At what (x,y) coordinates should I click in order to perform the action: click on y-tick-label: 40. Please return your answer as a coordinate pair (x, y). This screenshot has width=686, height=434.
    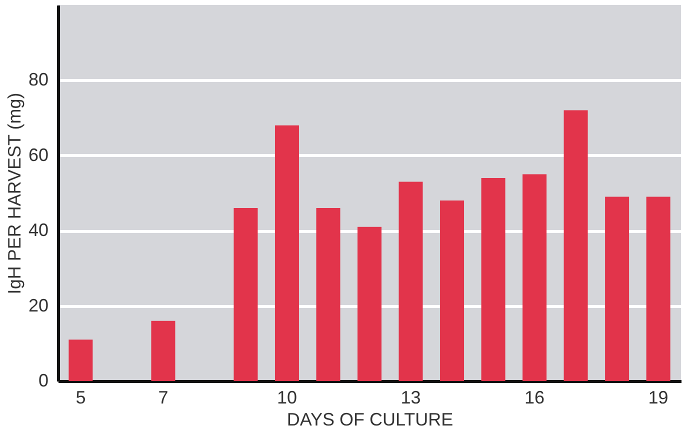
    Looking at the image, I should click on (38, 230).